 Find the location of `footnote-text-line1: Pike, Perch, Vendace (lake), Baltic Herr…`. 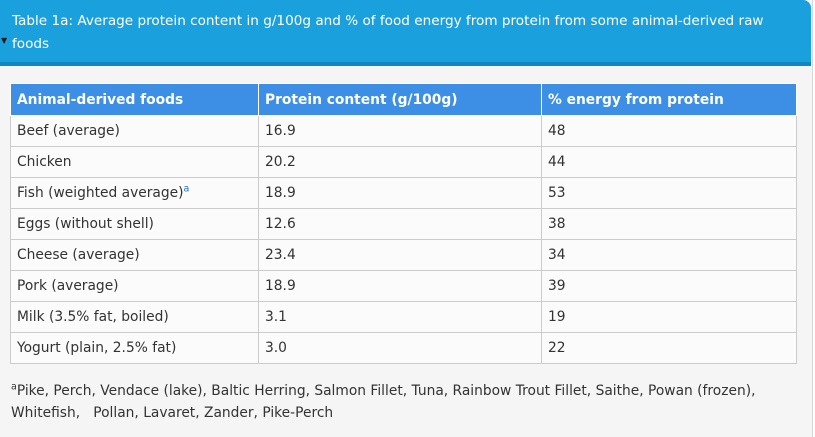

footnote-text-line1: Pike, Perch, Vendace (lake), Baltic Herr… is located at coordinates (386, 391).